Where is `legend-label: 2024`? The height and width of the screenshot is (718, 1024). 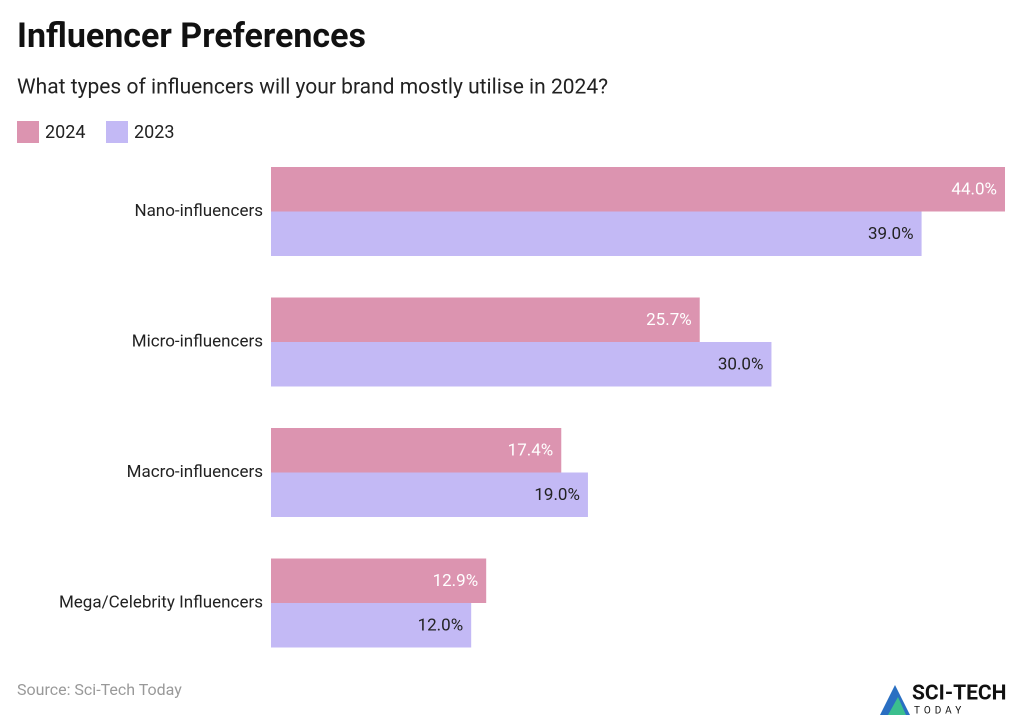
legend-label: 2024 is located at coordinates (65, 132).